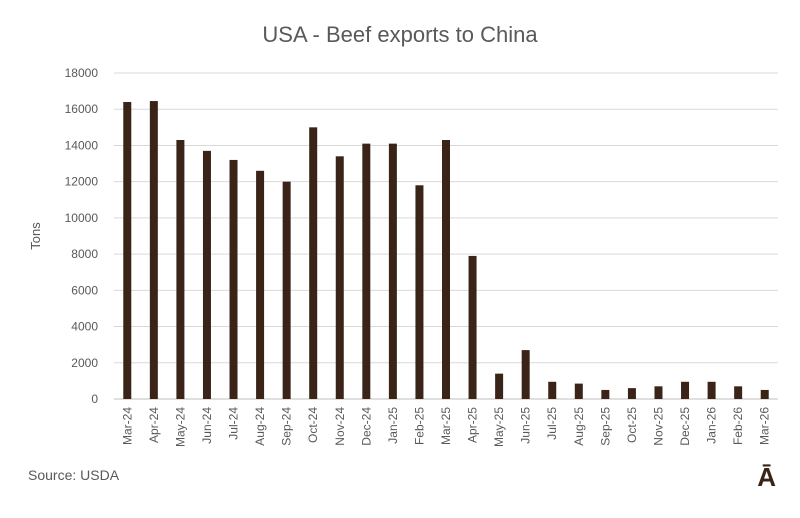 This screenshot has width=800, height=518. Describe the element at coordinates (552, 423) in the screenshot. I see `x-tick-label: Jul-25` at that location.